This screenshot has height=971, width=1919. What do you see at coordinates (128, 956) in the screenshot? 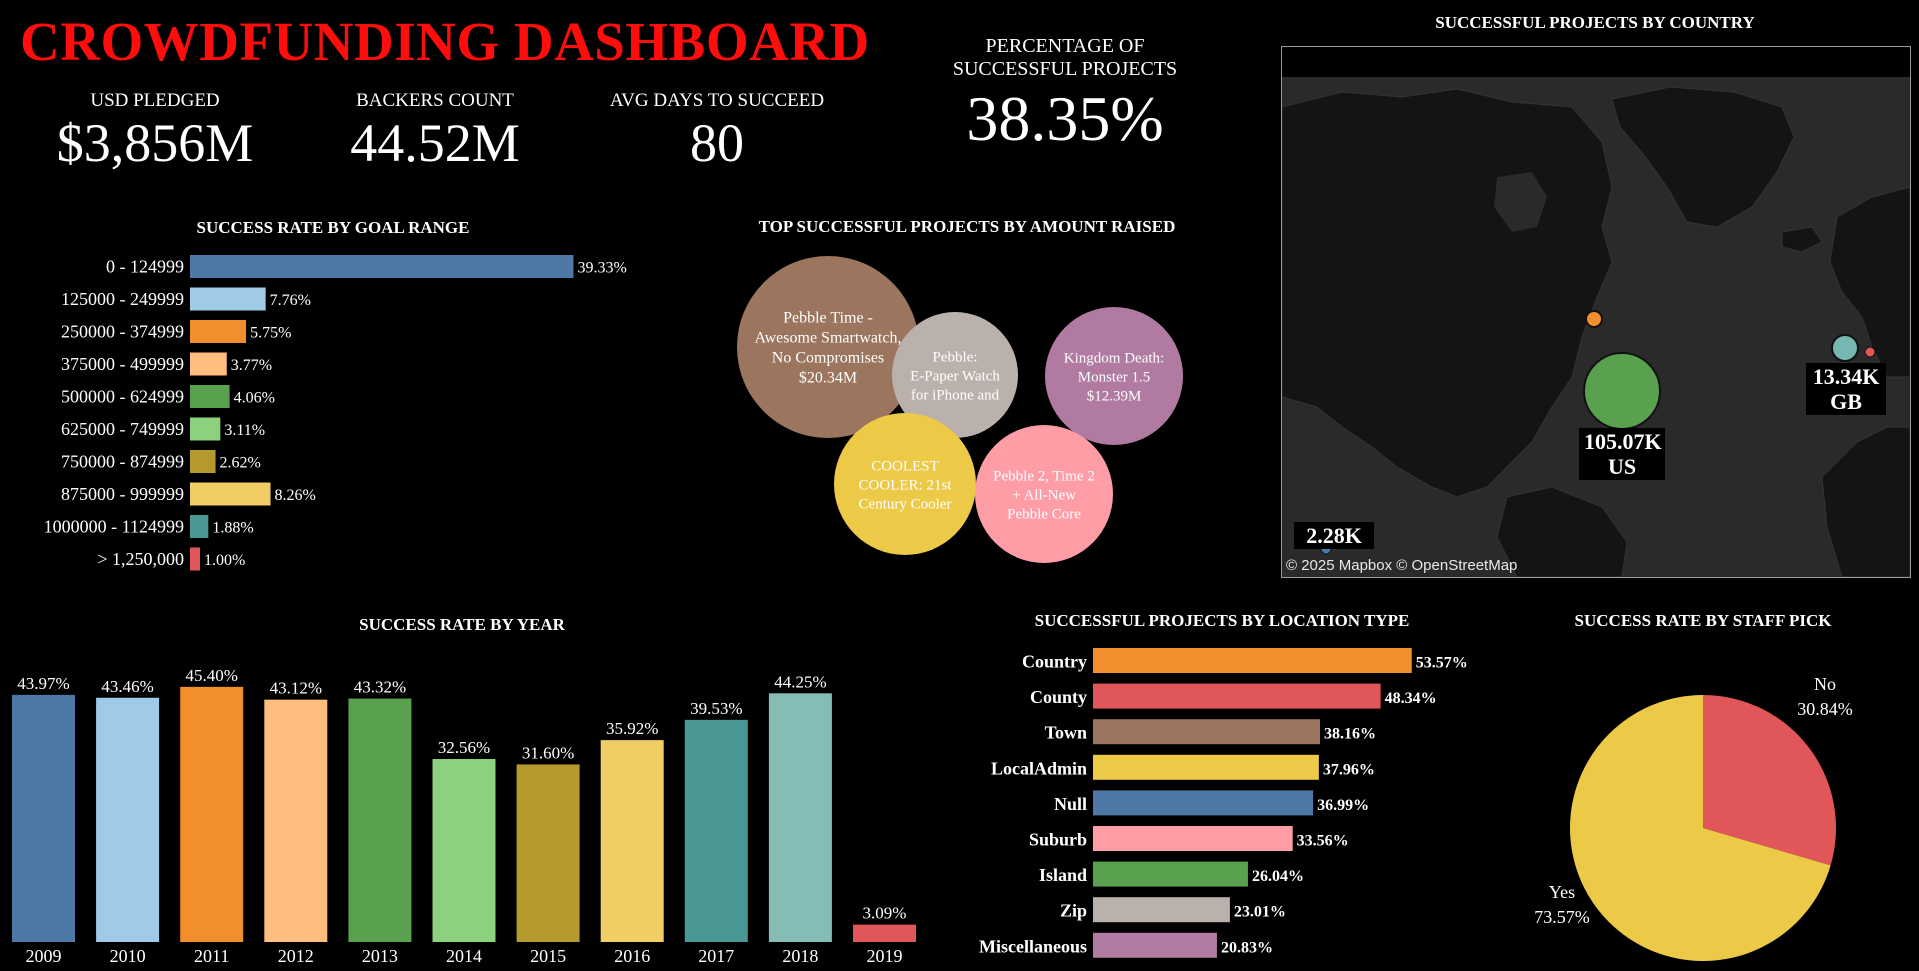
I see `year-category-label: 2010` at bounding box center [128, 956].